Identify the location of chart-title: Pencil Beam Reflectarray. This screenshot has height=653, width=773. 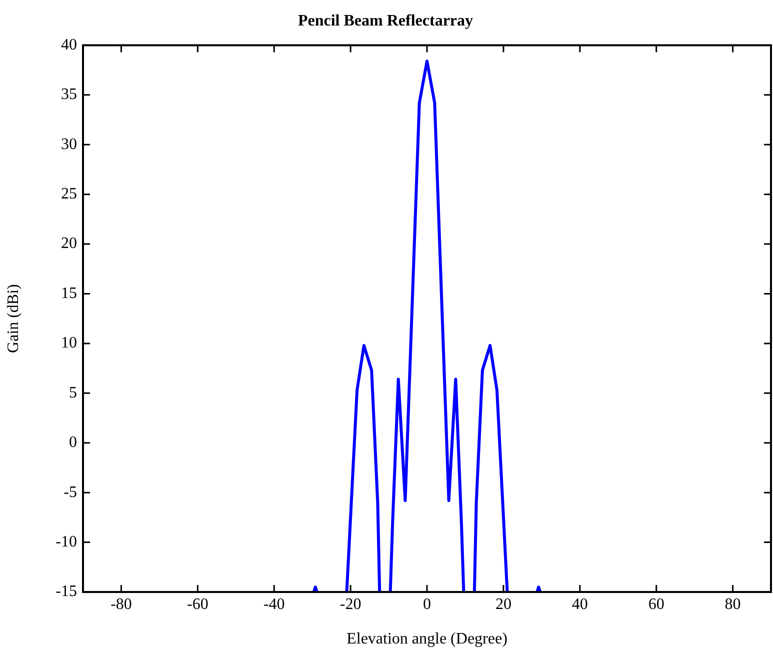
(386, 21).